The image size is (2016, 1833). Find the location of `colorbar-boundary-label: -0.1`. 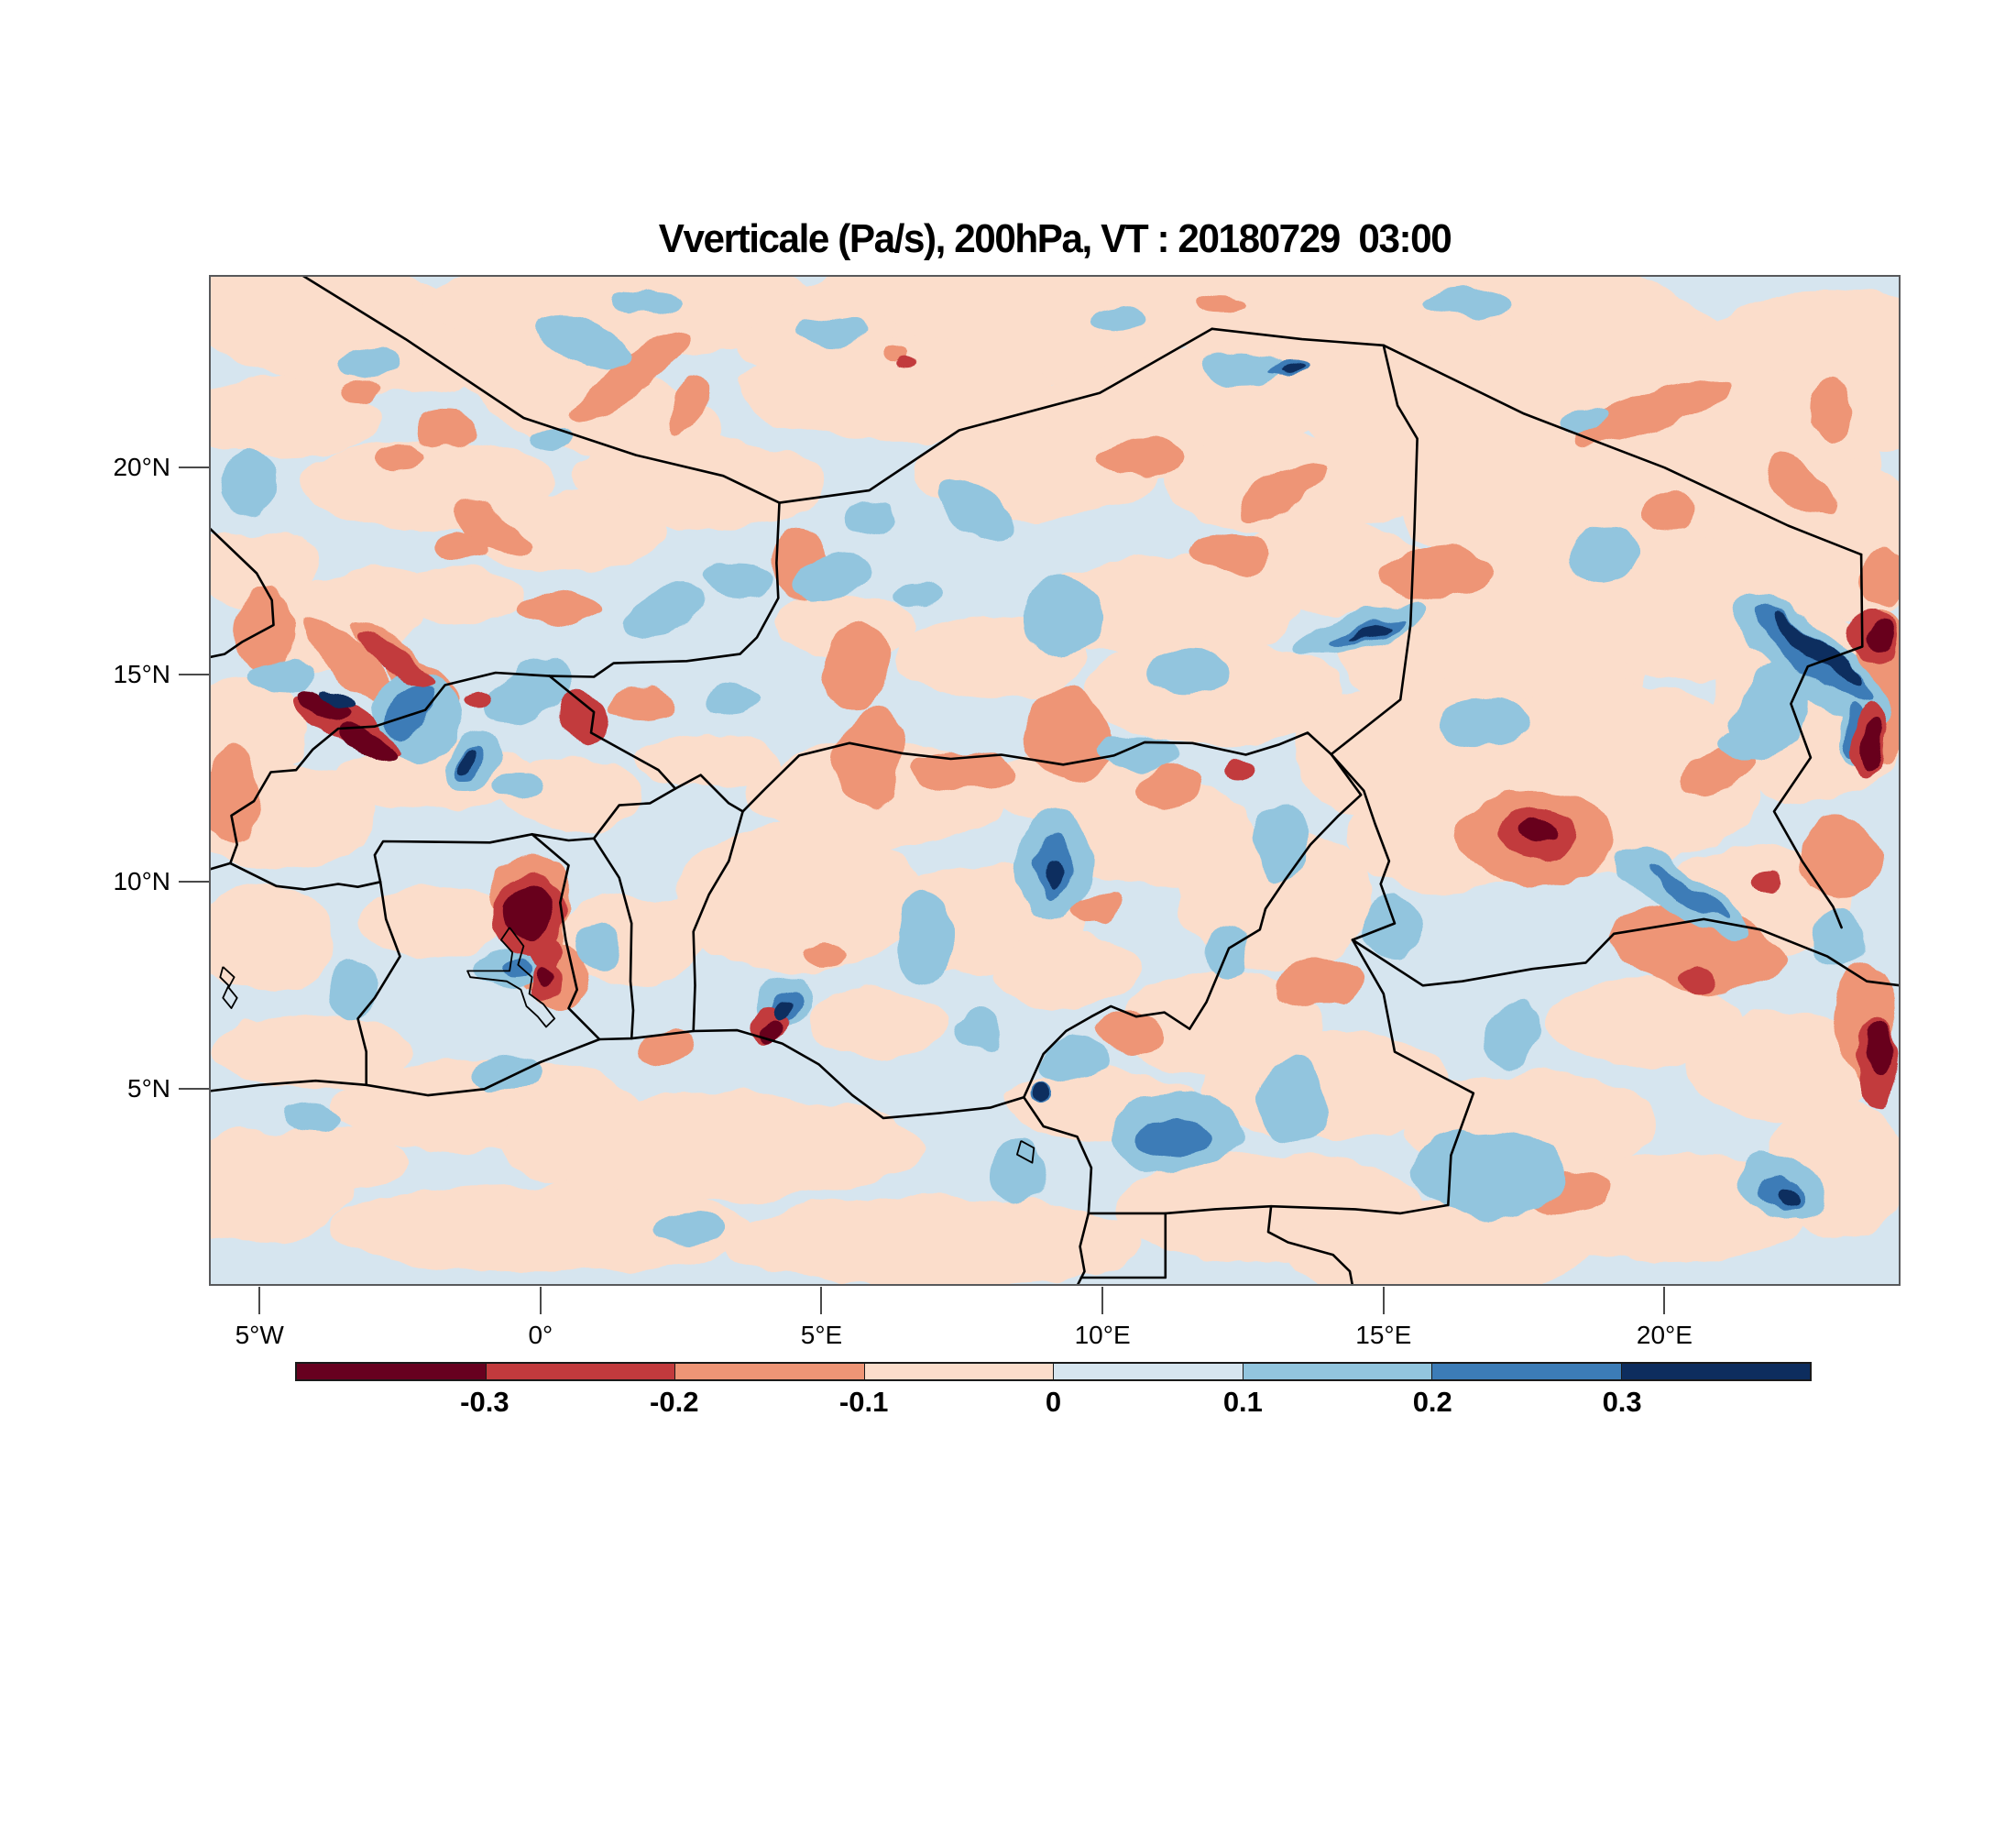

colorbar-boundary-label: -0.1 is located at coordinates (863, 1402).